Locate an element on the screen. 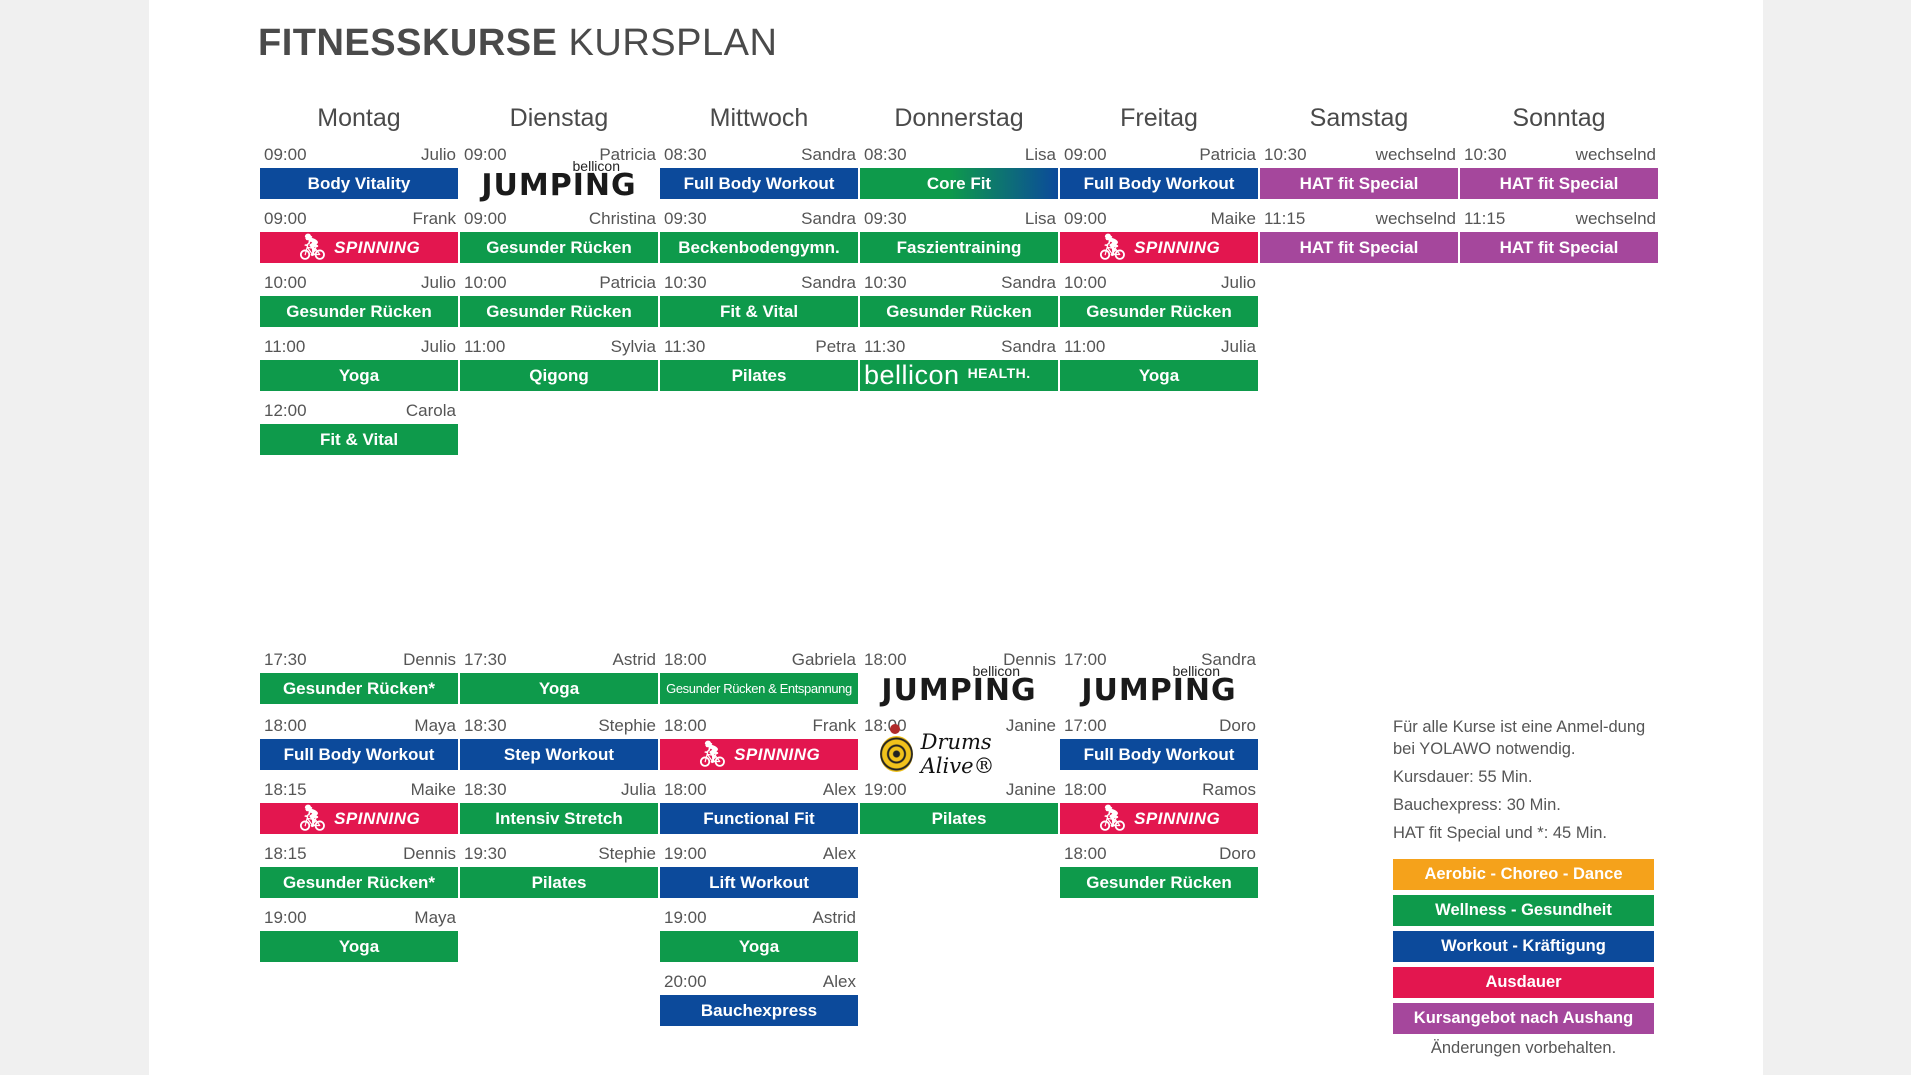 The height and width of the screenshot is (1075, 1911). course-slot: 17:30 Dennis Gesunder Rücken* is located at coordinates (359, 678).